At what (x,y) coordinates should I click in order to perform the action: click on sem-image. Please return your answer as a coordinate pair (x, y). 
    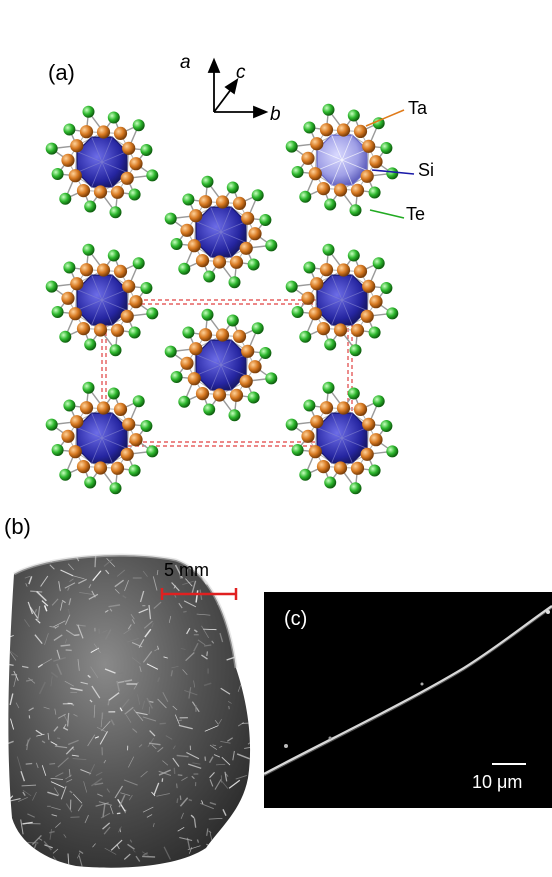
    Looking at the image, I should click on (408, 700).